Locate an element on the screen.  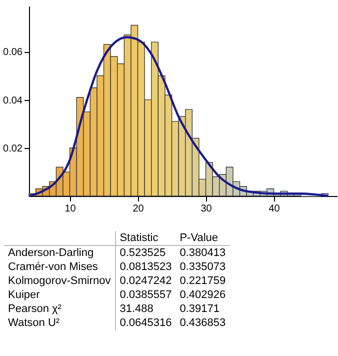
text: P-Value is located at coordinates (203, 238).